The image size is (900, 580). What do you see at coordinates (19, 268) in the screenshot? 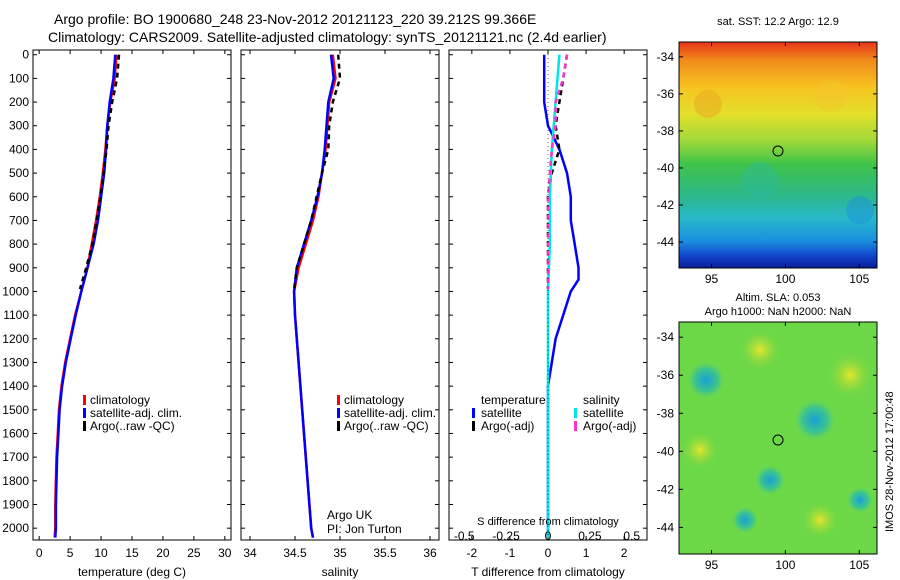
I see `depth-tick-label: 900` at bounding box center [19, 268].